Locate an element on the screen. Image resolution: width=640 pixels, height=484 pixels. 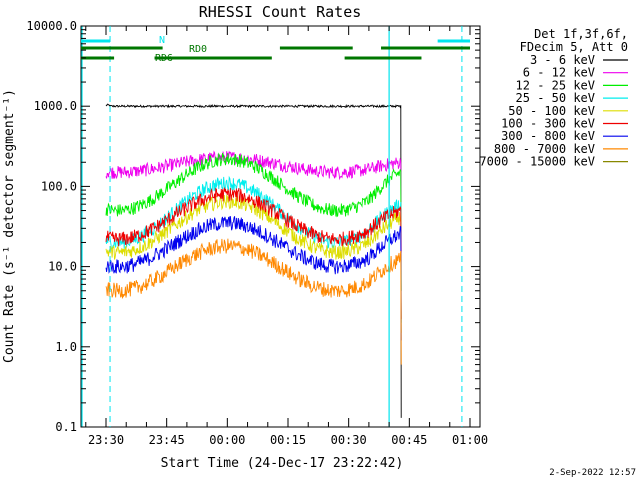
x-tick-label: 00:15 is located at coordinates (288, 440).